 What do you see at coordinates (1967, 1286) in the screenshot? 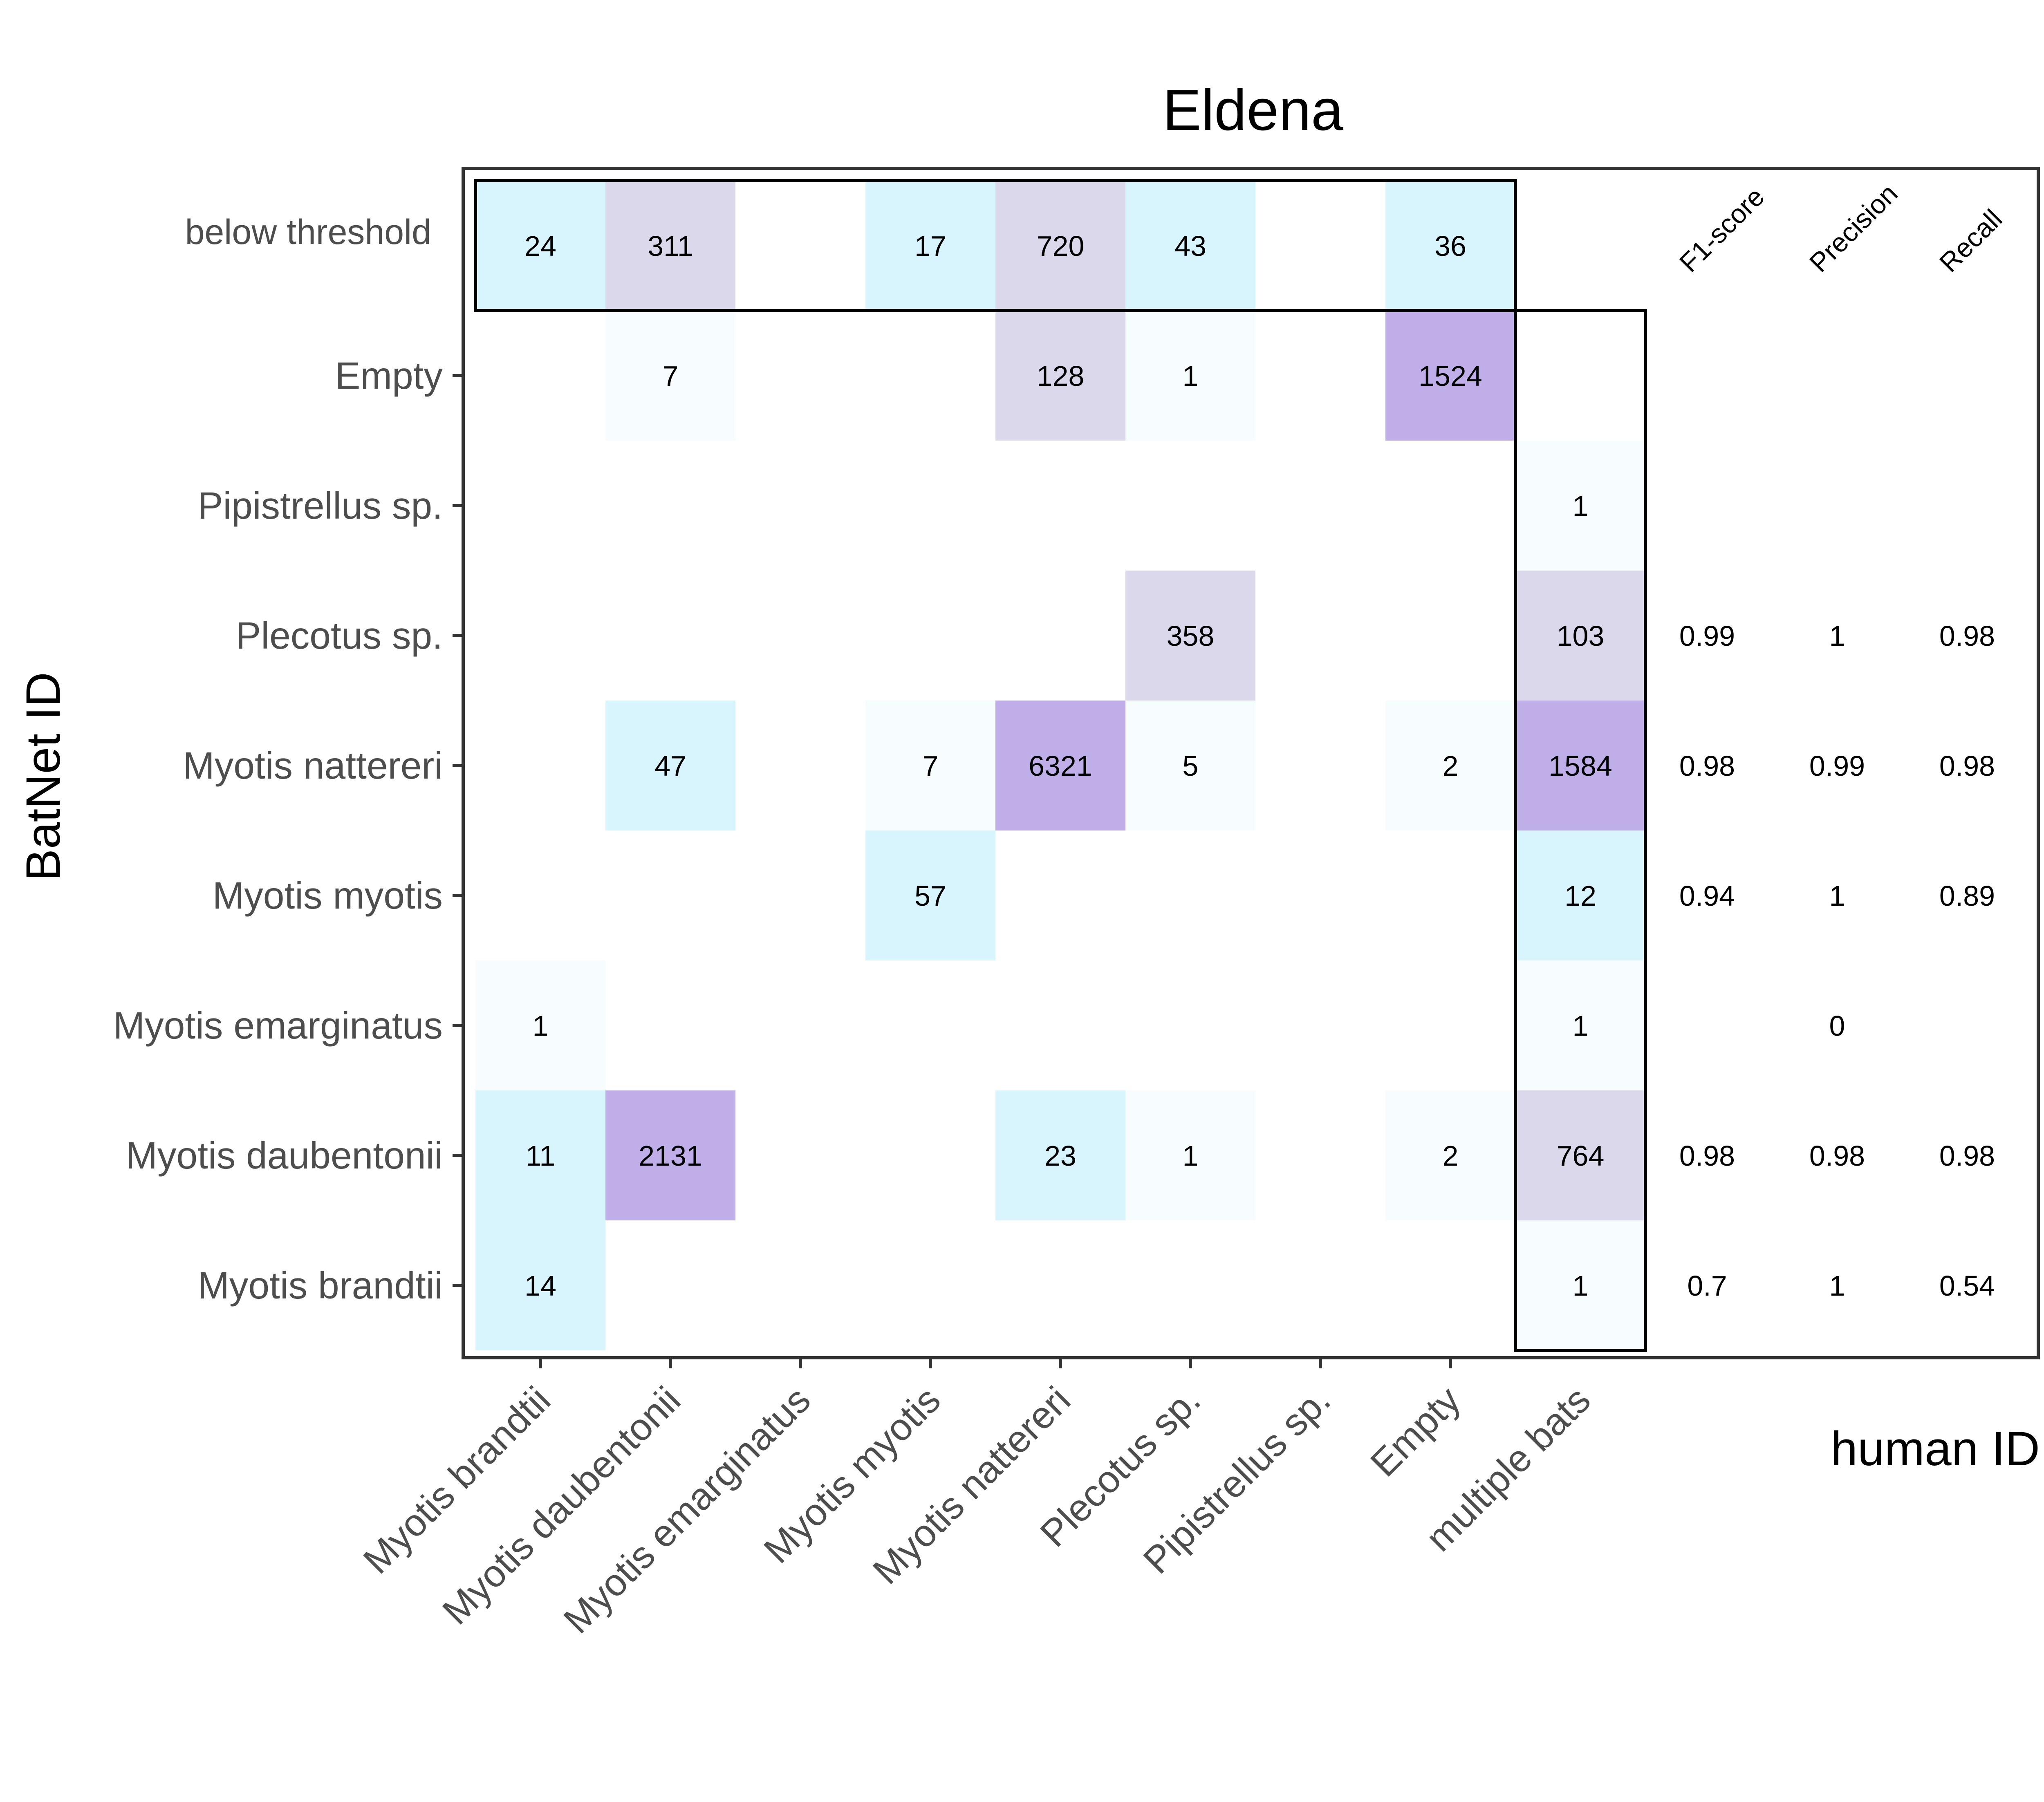
I see `metric-value-recall: 0.54` at bounding box center [1967, 1286].